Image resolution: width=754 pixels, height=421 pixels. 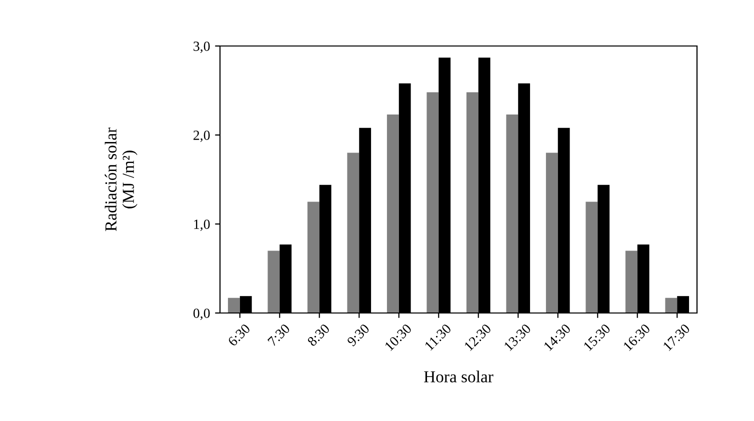 What do you see at coordinates (318, 335) in the screenshot?
I see `x-tick-label: 8:30` at bounding box center [318, 335].